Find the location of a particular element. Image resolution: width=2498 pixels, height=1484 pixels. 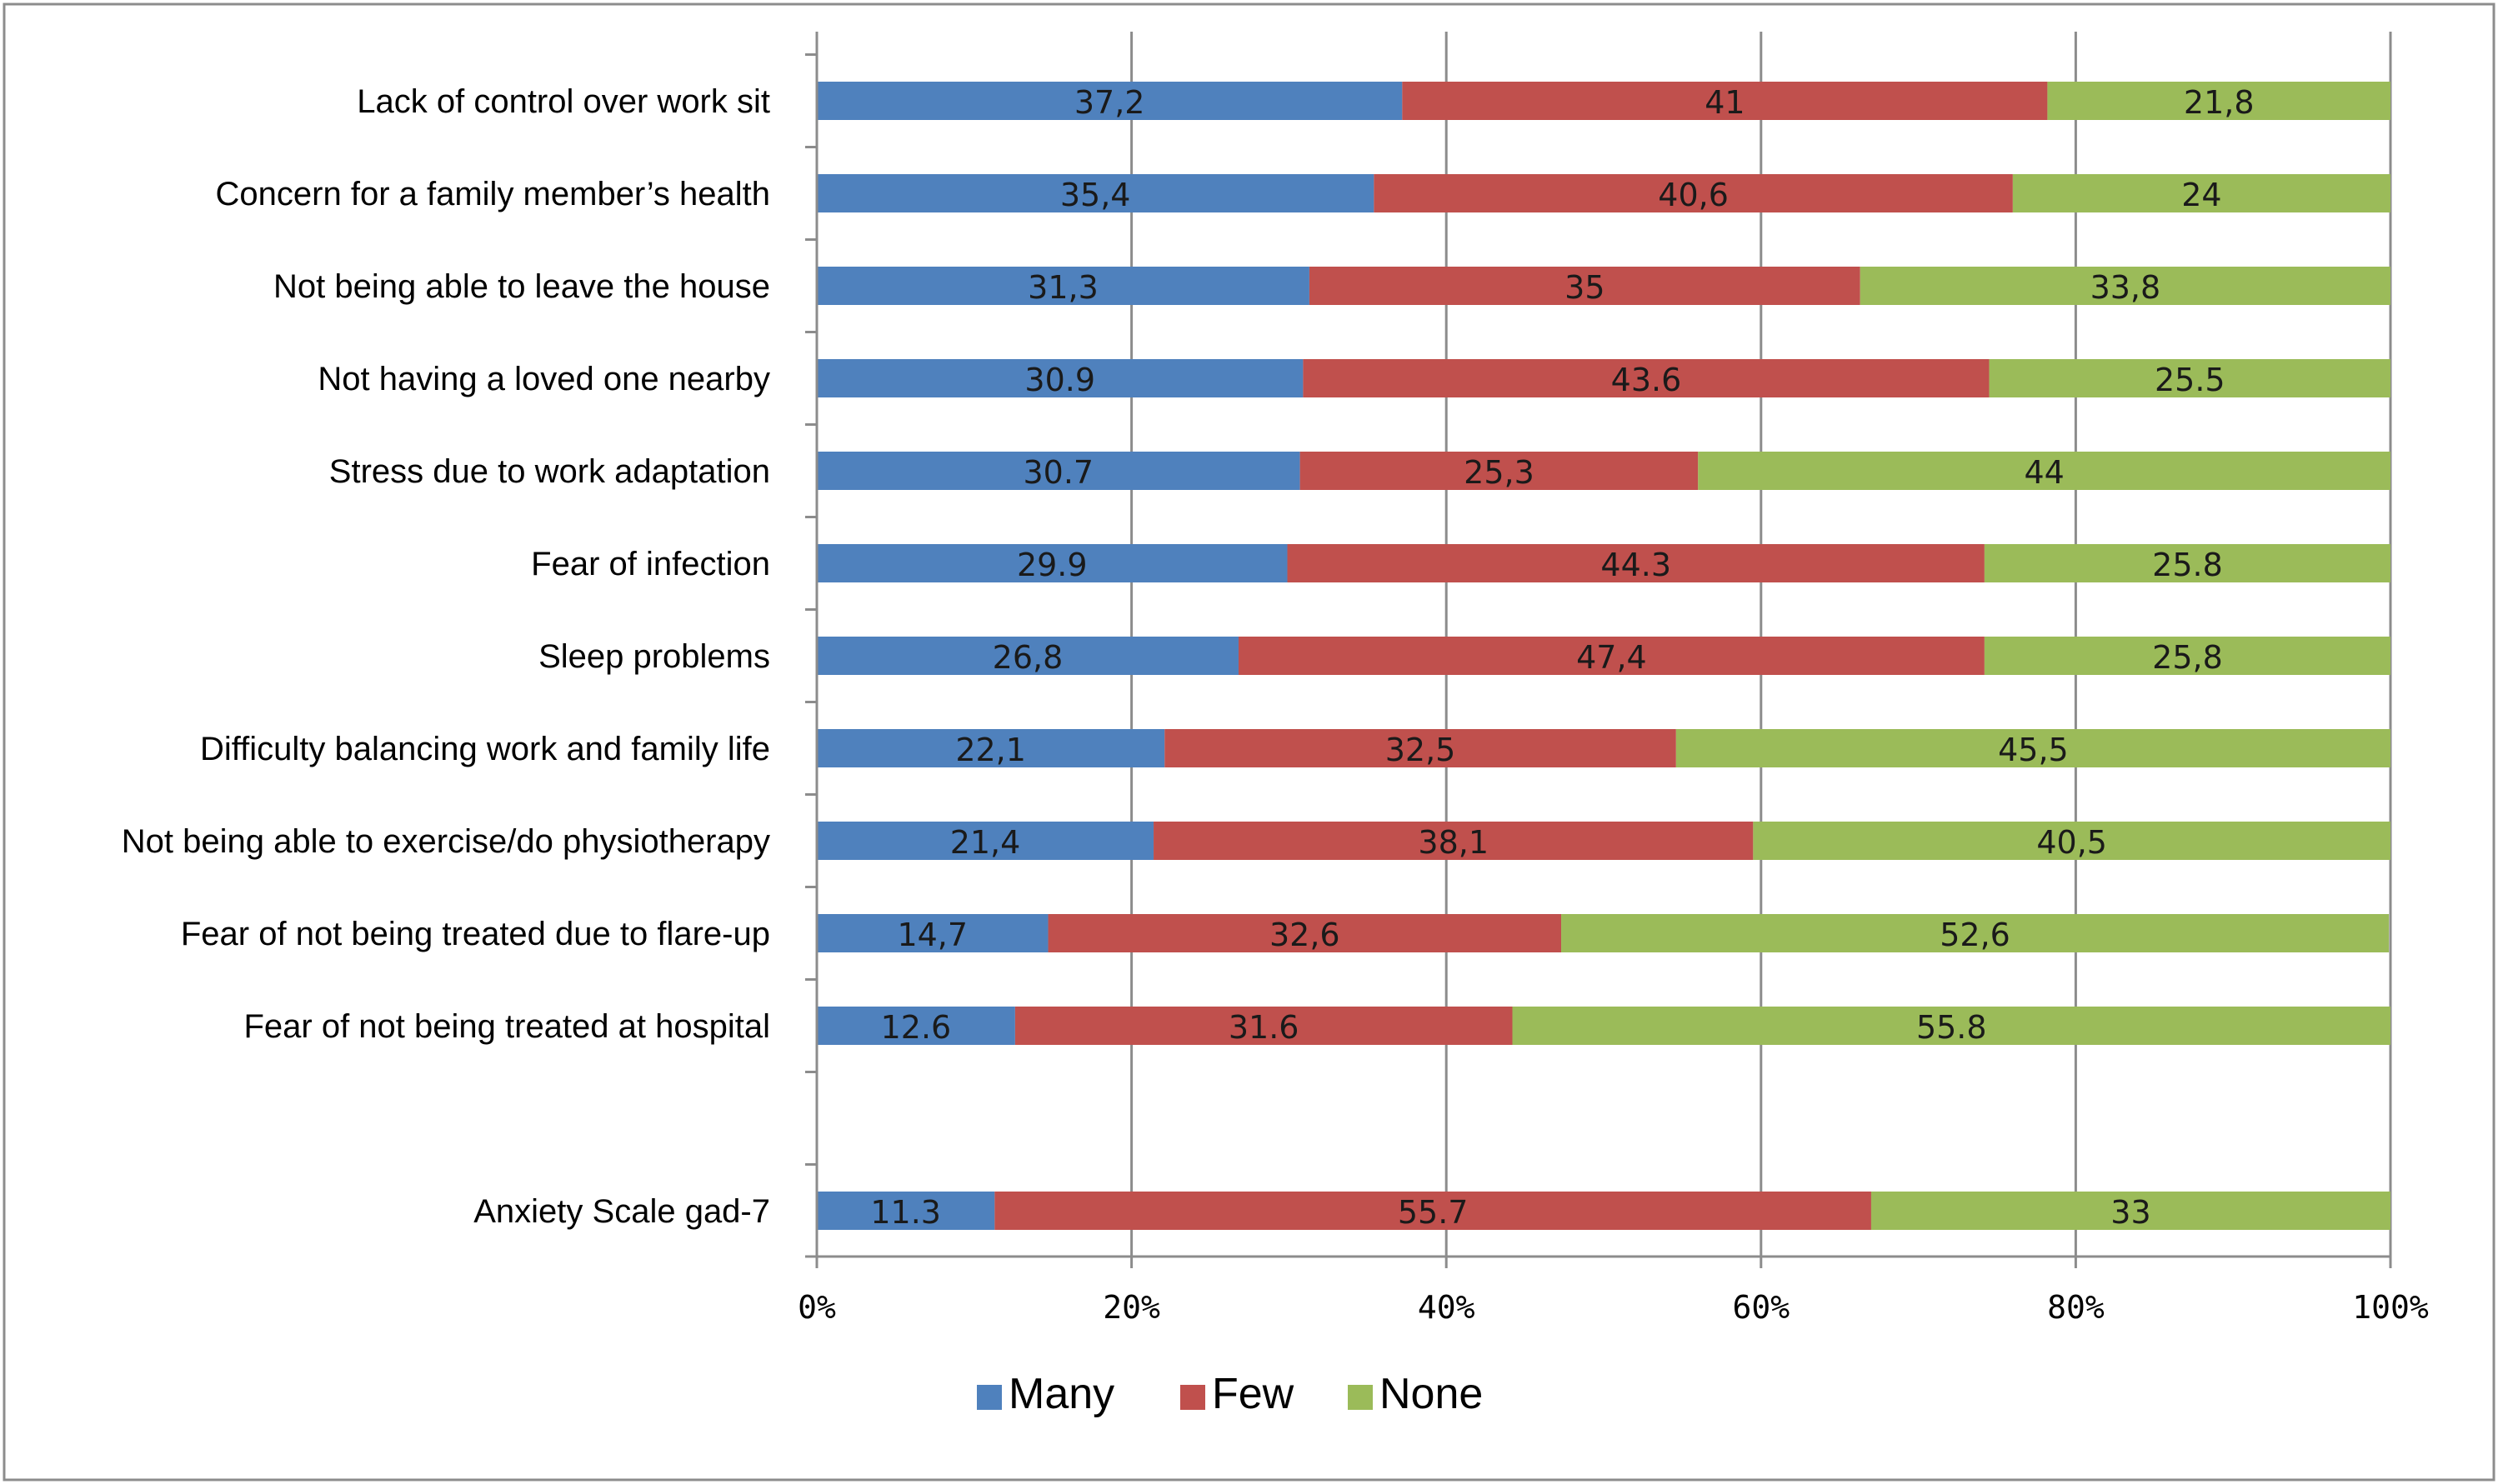

bar-many-not-being-able-to-exercise-do-physiotherapy is located at coordinates (985, 841).